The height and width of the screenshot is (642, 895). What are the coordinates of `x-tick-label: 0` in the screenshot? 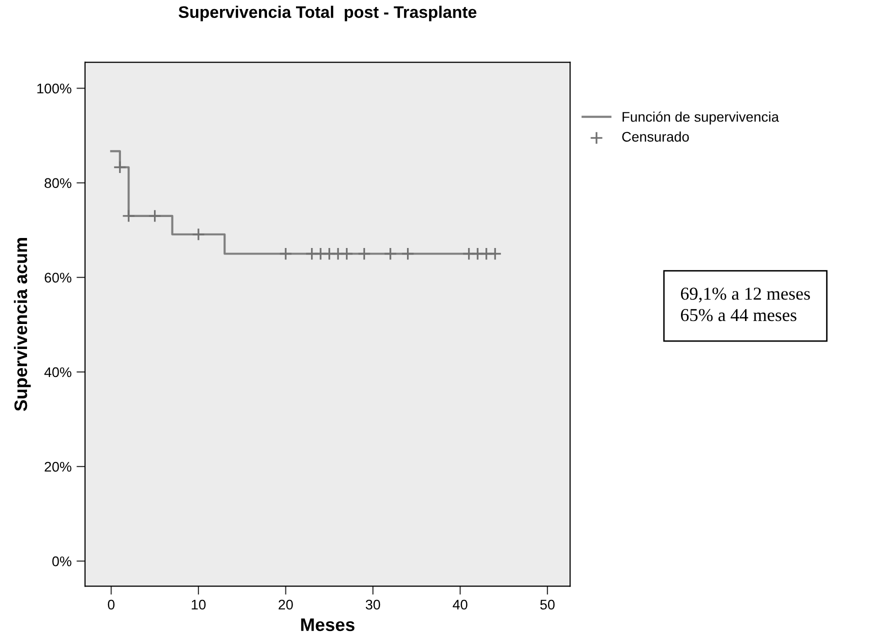 It's located at (111, 605).